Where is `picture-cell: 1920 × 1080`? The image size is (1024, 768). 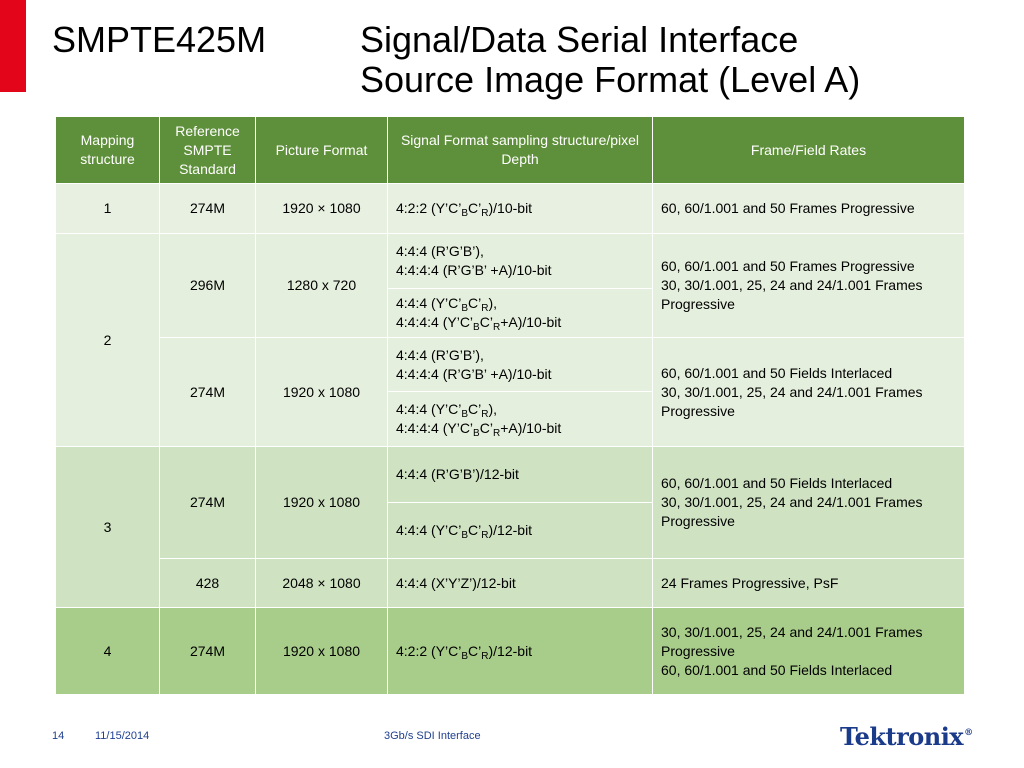
picture-cell: 1920 × 1080 is located at coordinates (321, 208).